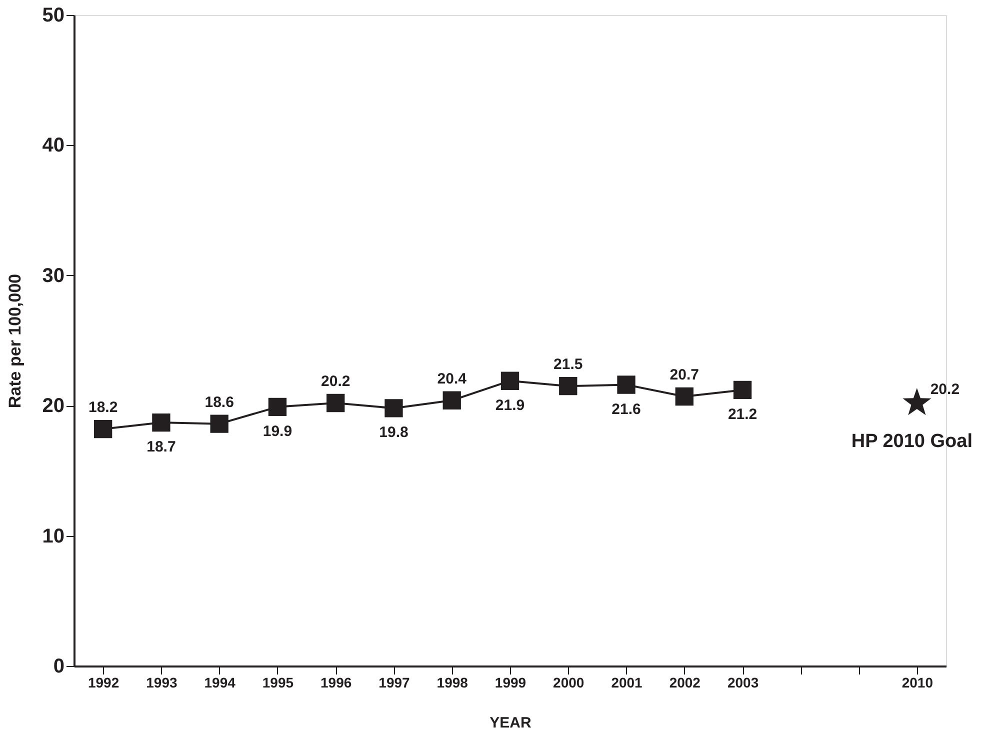 This screenshot has width=981, height=741. Describe the element at coordinates (743, 682) in the screenshot. I see `x-tick-label: 2003` at that location.